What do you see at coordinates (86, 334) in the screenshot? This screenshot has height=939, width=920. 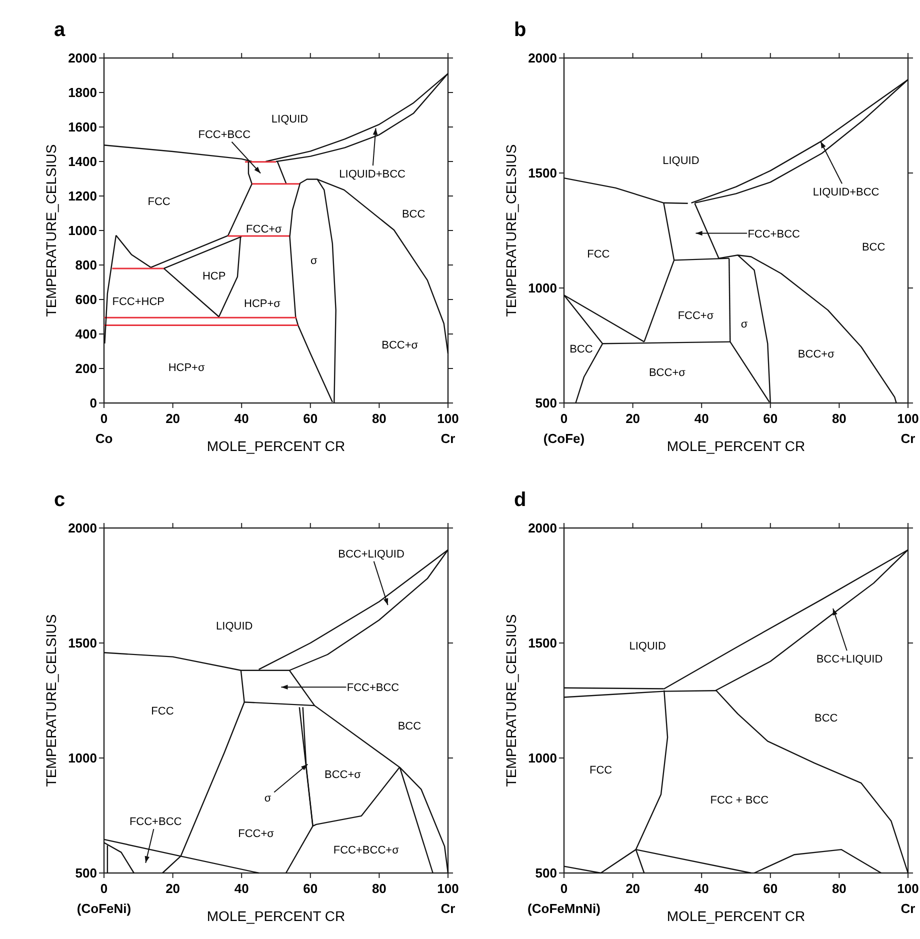 I see `y-tick-label: 400` at bounding box center [86, 334].